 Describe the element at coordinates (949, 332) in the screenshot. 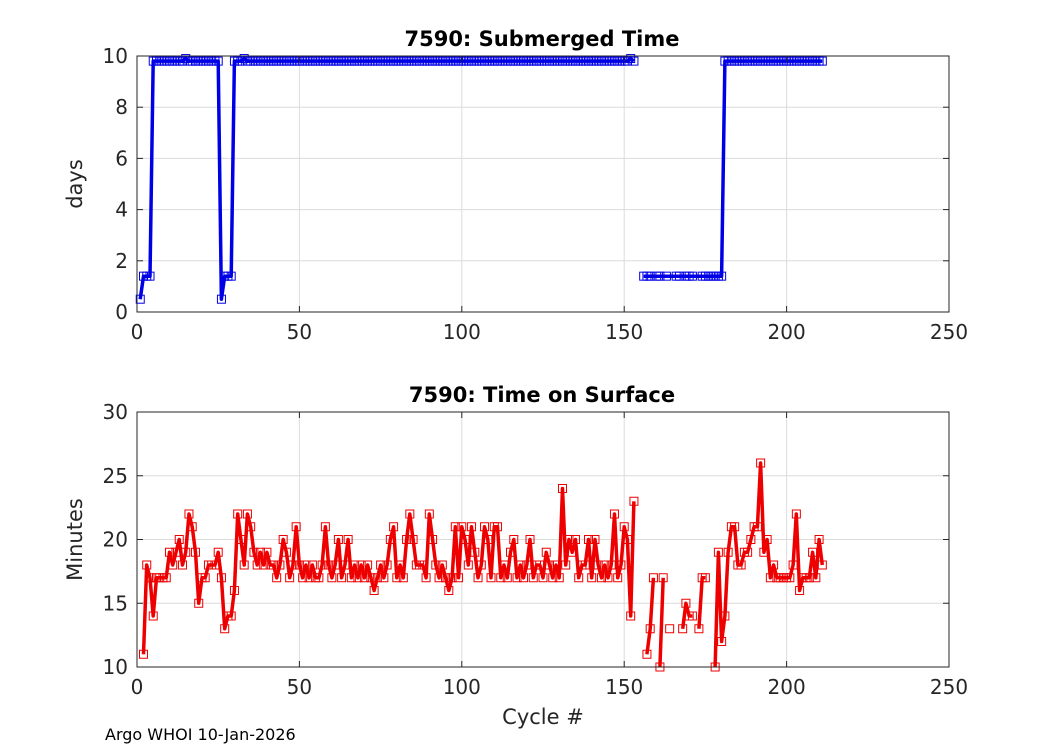

I see `x-tick-label: 250` at that location.